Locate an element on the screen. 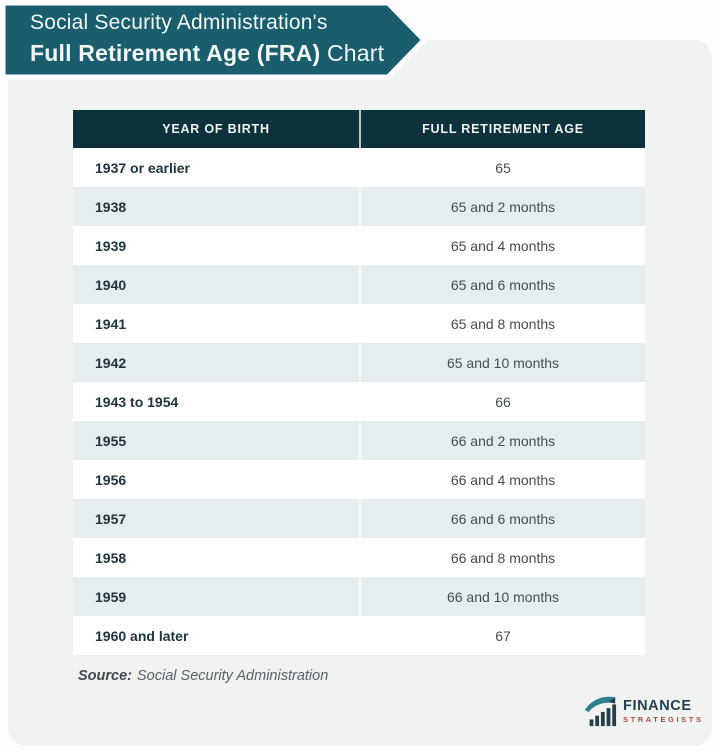  year-of-birth-cell: 1937 or earlier is located at coordinates (142, 167).